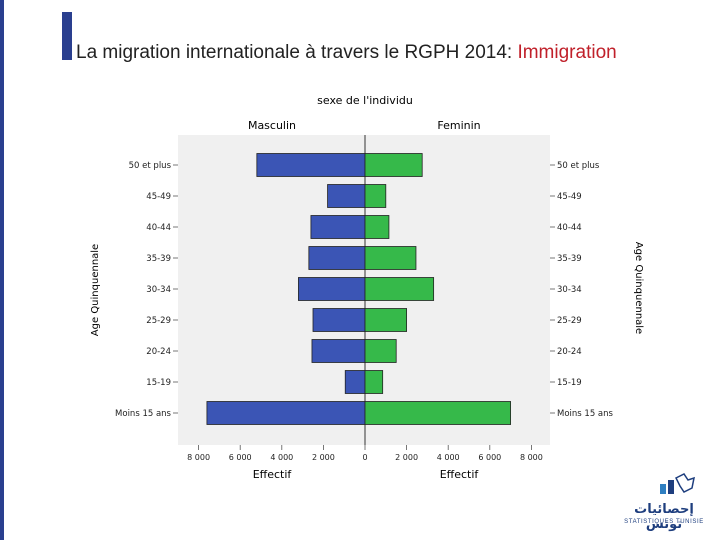  I want to click on x-tick-label-2: 4 000, so click(281, 457).